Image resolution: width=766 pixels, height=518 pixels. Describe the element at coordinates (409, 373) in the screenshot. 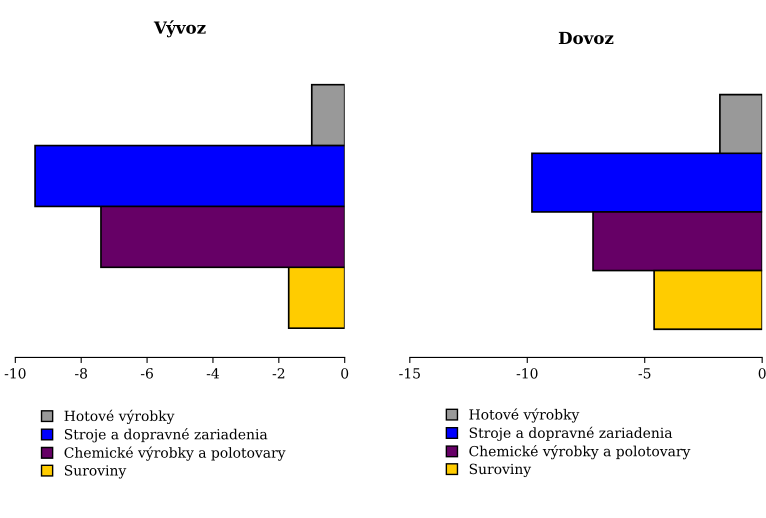

I see `x-tick-label: -15` at that location.